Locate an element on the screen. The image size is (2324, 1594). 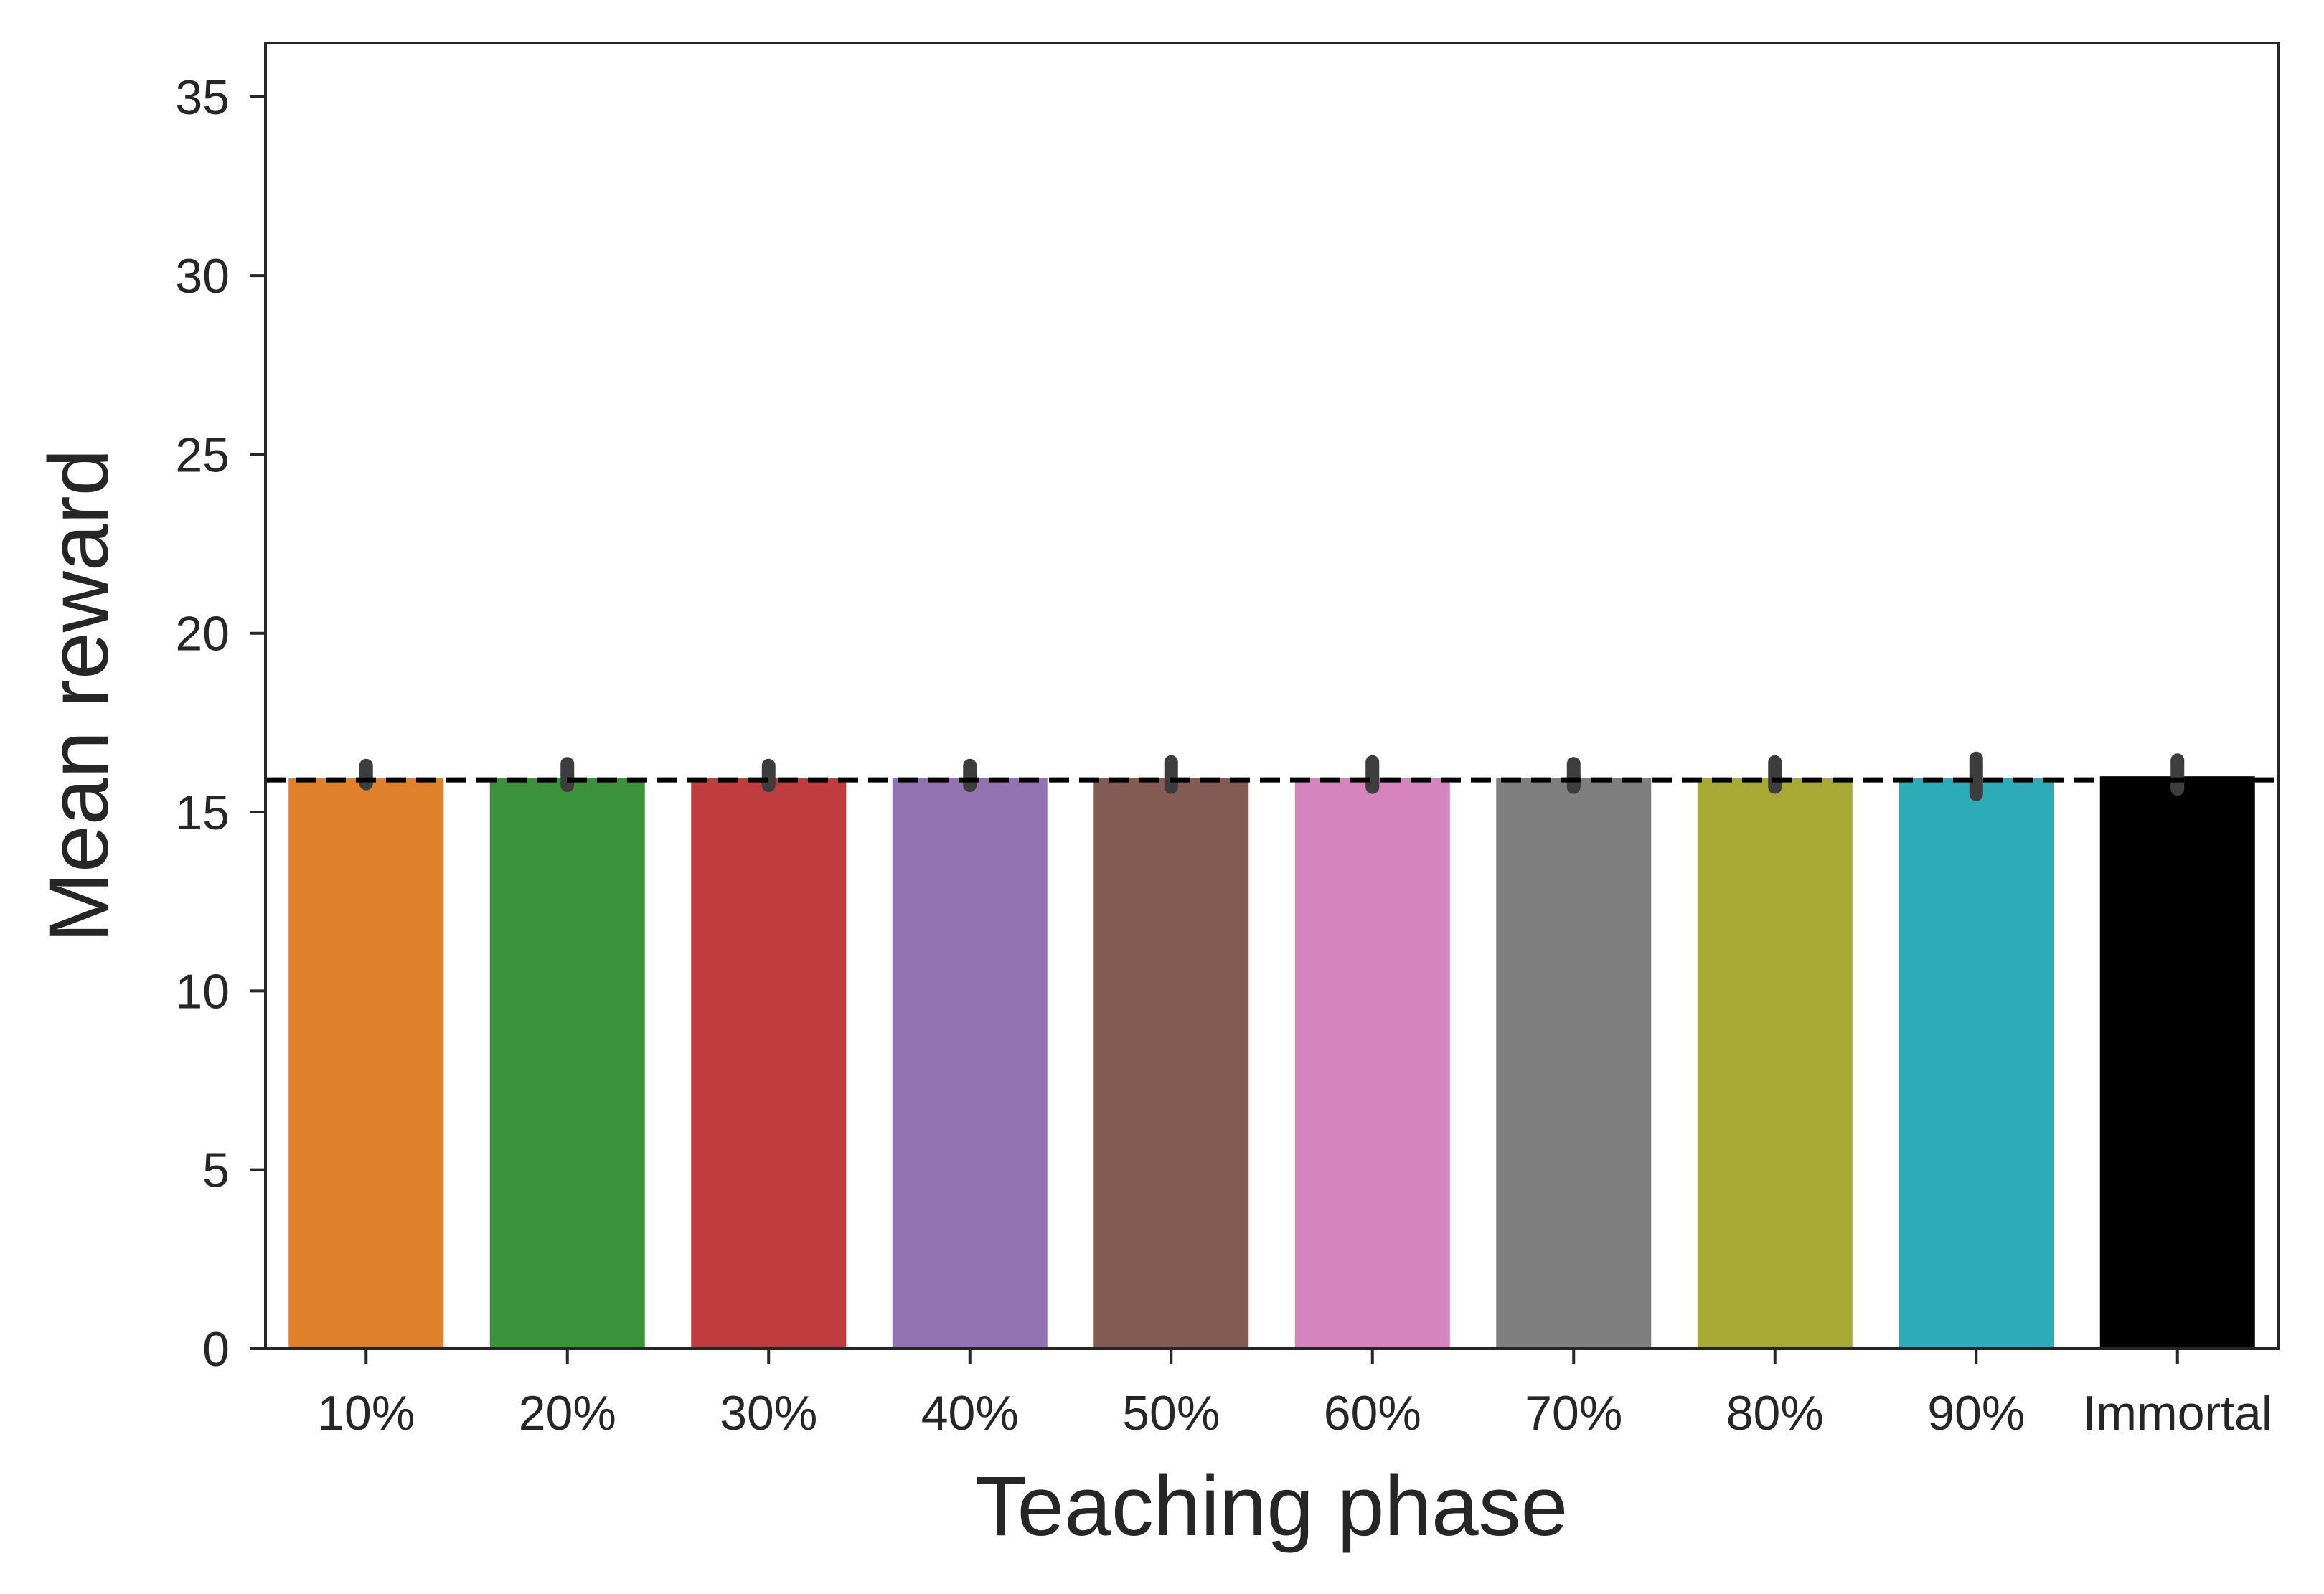
x-tick-label-1: 20% is located at coordinates (567, 1413).